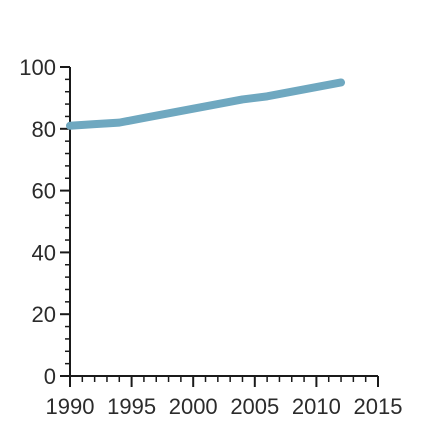 The height and width of the screenshot is (444, 448). What do you see at coordinates (131, 406) in the screenshot?
I see `x-tick-label: 1995` at bounding box center [131, 406].